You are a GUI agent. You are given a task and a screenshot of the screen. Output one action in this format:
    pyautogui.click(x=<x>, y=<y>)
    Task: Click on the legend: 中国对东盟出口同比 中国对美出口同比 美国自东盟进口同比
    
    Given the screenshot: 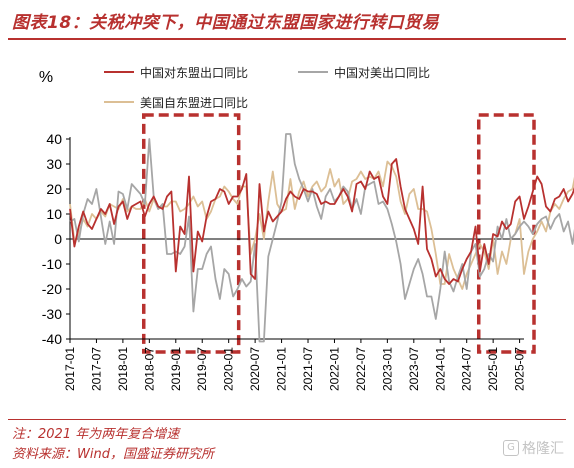 What is the action you would take?
    pyautogui.click(x=267, y=87)
    